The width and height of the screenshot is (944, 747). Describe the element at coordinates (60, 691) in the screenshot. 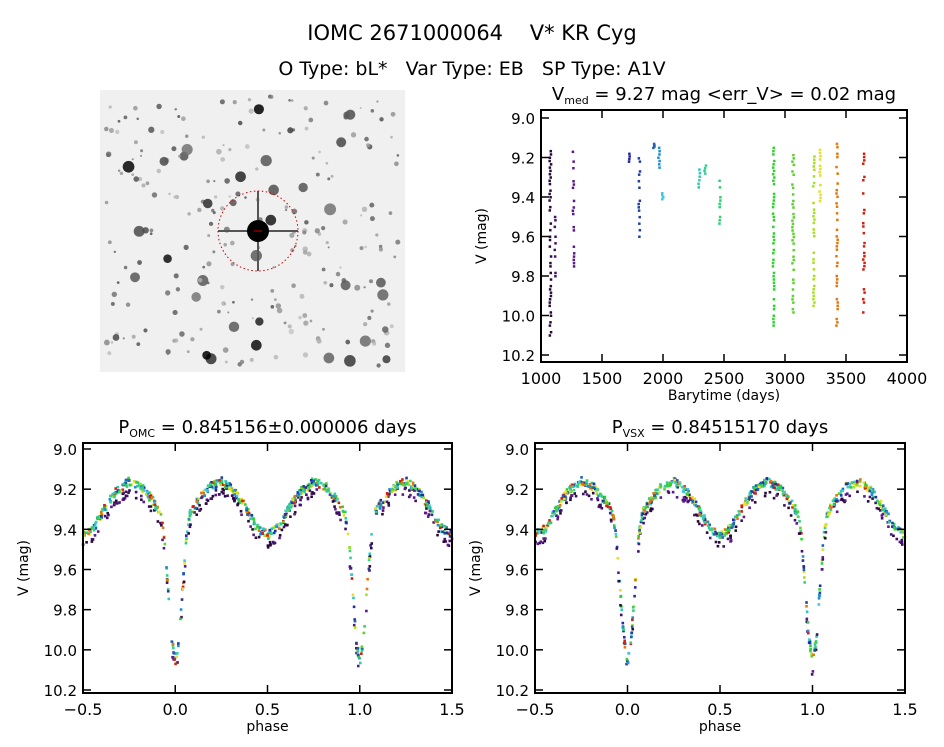

I see `y-tick-label: 10.2` at that location.